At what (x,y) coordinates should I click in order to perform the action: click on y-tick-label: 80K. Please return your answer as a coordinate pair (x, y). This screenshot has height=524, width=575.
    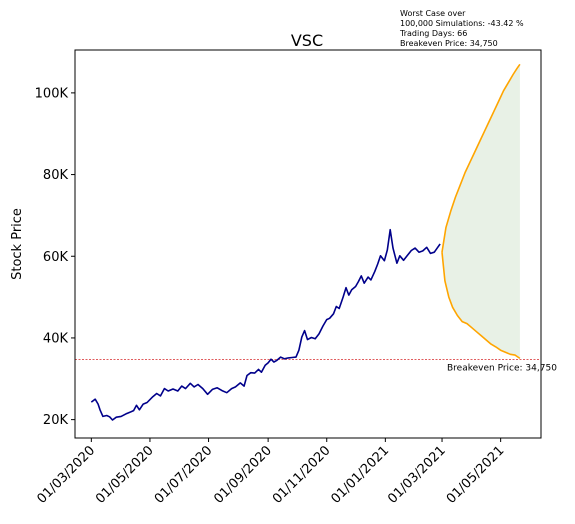
    Looking at the image, I should click on (56, 175).